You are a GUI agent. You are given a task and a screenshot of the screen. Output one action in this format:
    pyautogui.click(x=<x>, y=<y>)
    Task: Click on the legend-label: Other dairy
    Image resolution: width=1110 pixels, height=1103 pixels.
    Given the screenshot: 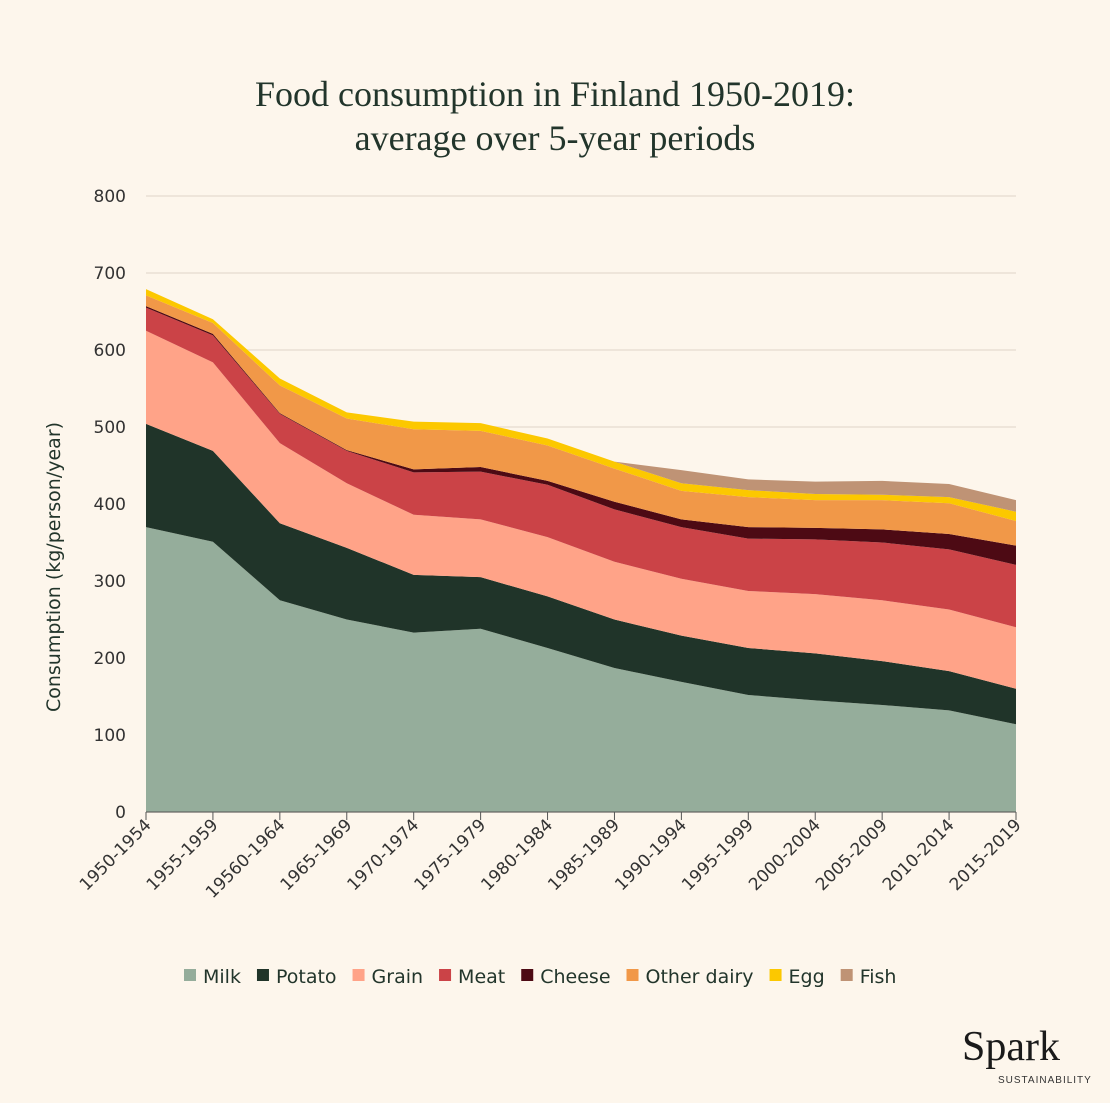 What is the action you would take?
    pyautogui.click(x=700, y=977)
    